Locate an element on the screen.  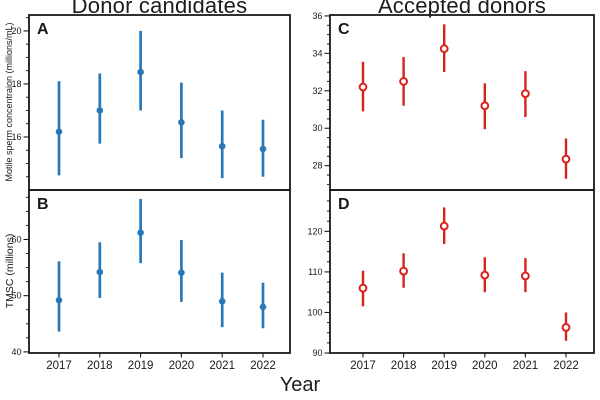
y-tick-label: 32 is located at coordinates (317, 91).